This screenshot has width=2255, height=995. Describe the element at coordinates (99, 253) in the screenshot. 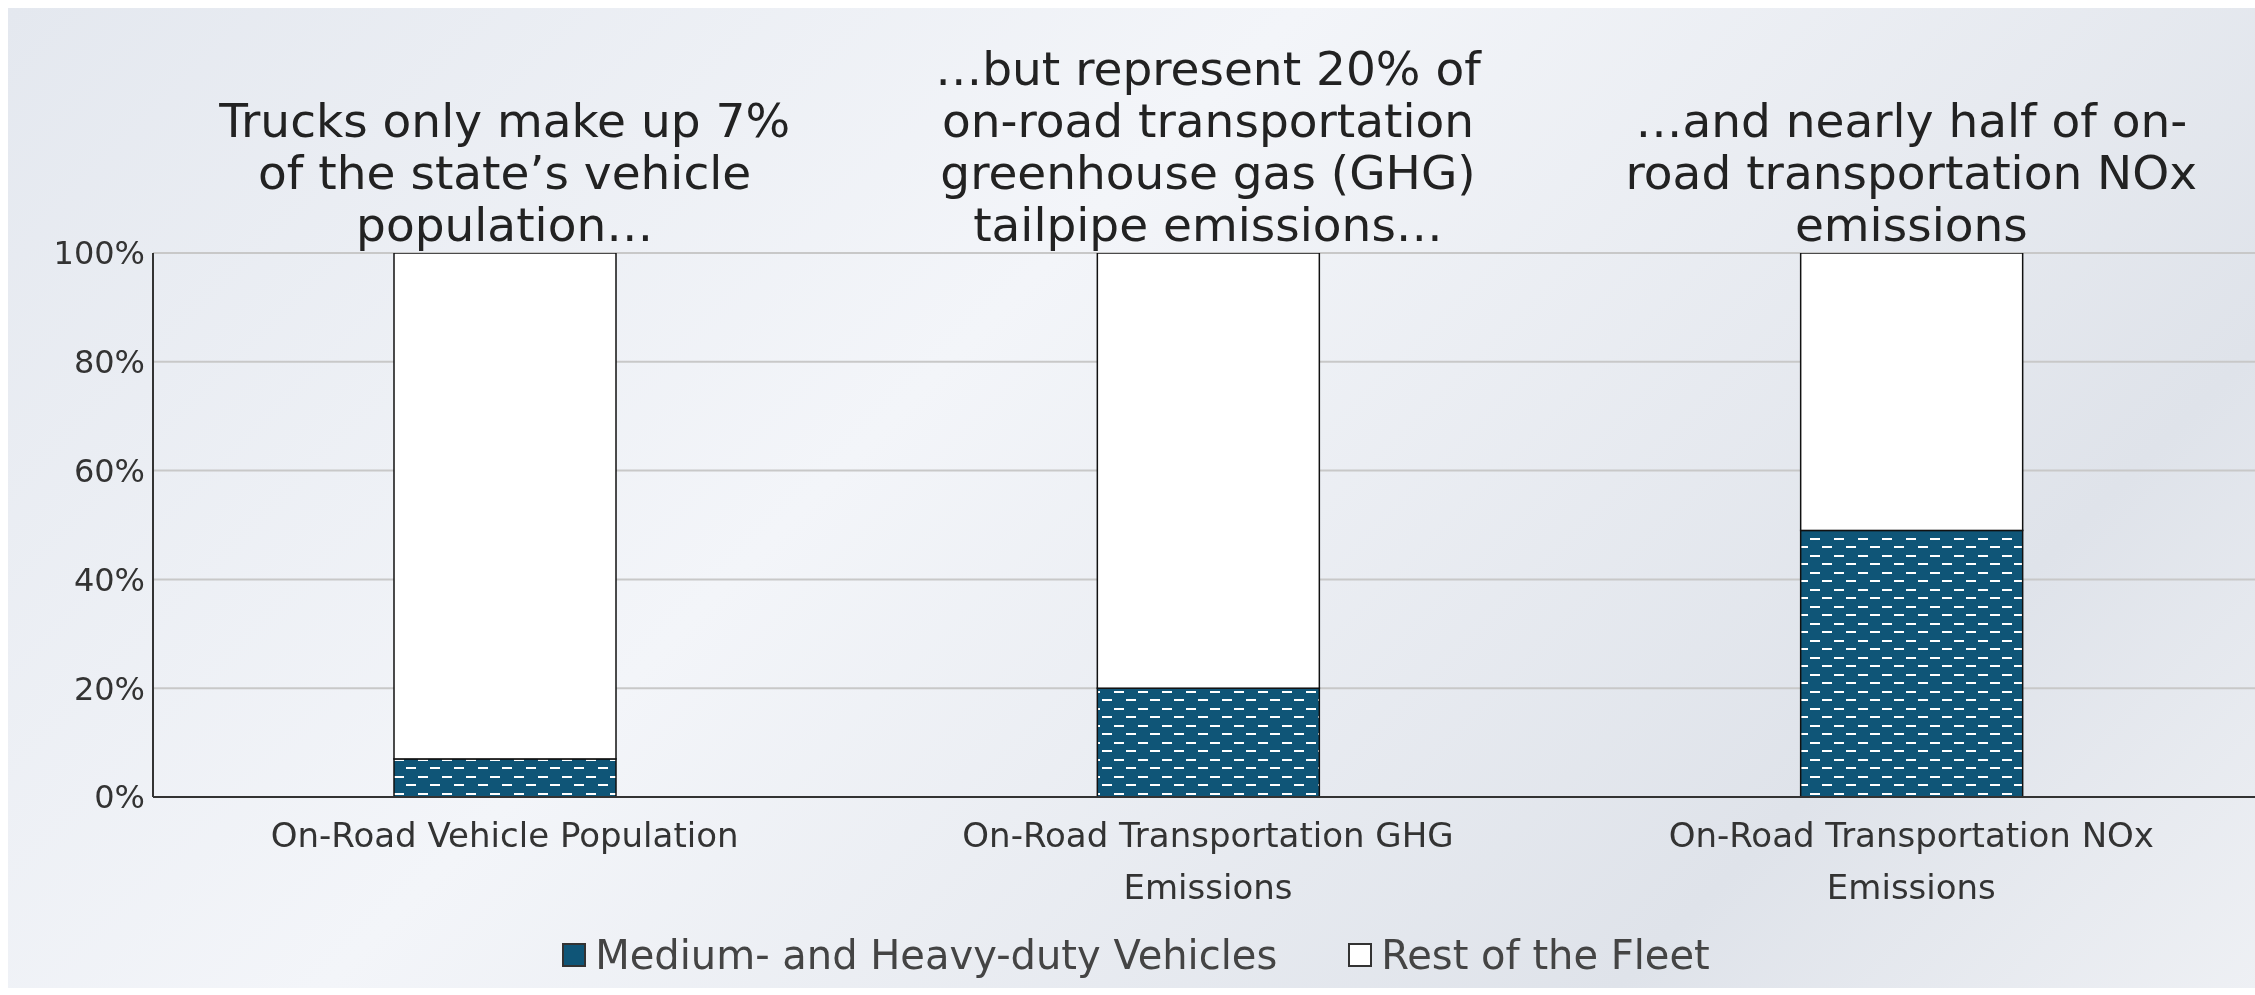

I see `y-tick-label: 100%` at that location.